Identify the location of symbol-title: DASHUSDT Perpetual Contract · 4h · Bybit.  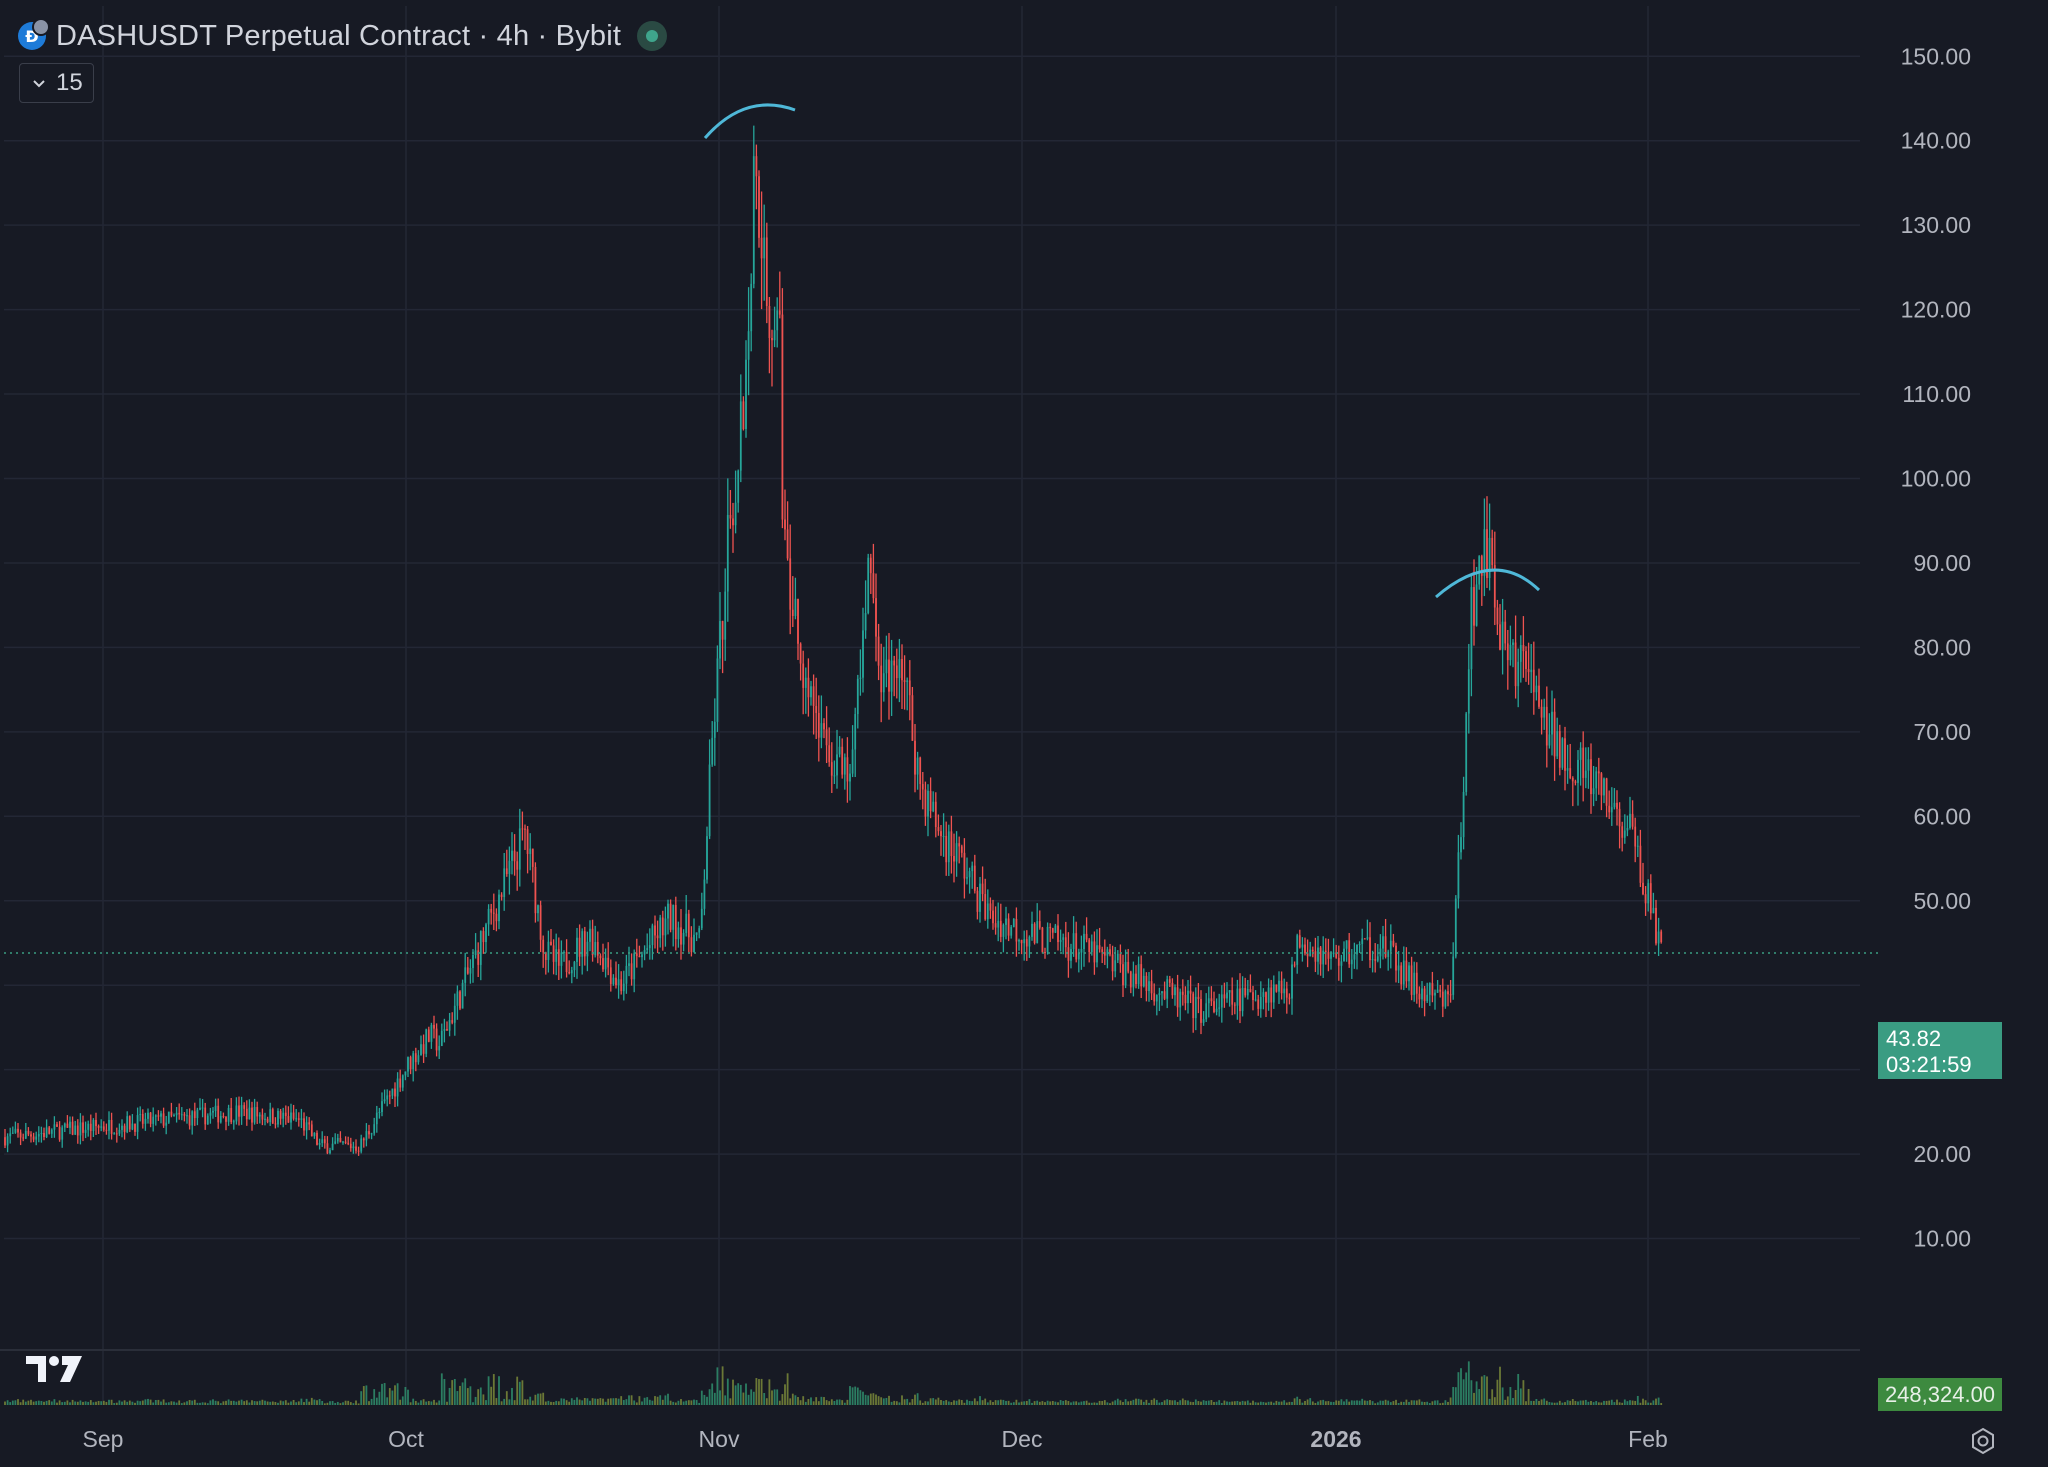
(339, 35).